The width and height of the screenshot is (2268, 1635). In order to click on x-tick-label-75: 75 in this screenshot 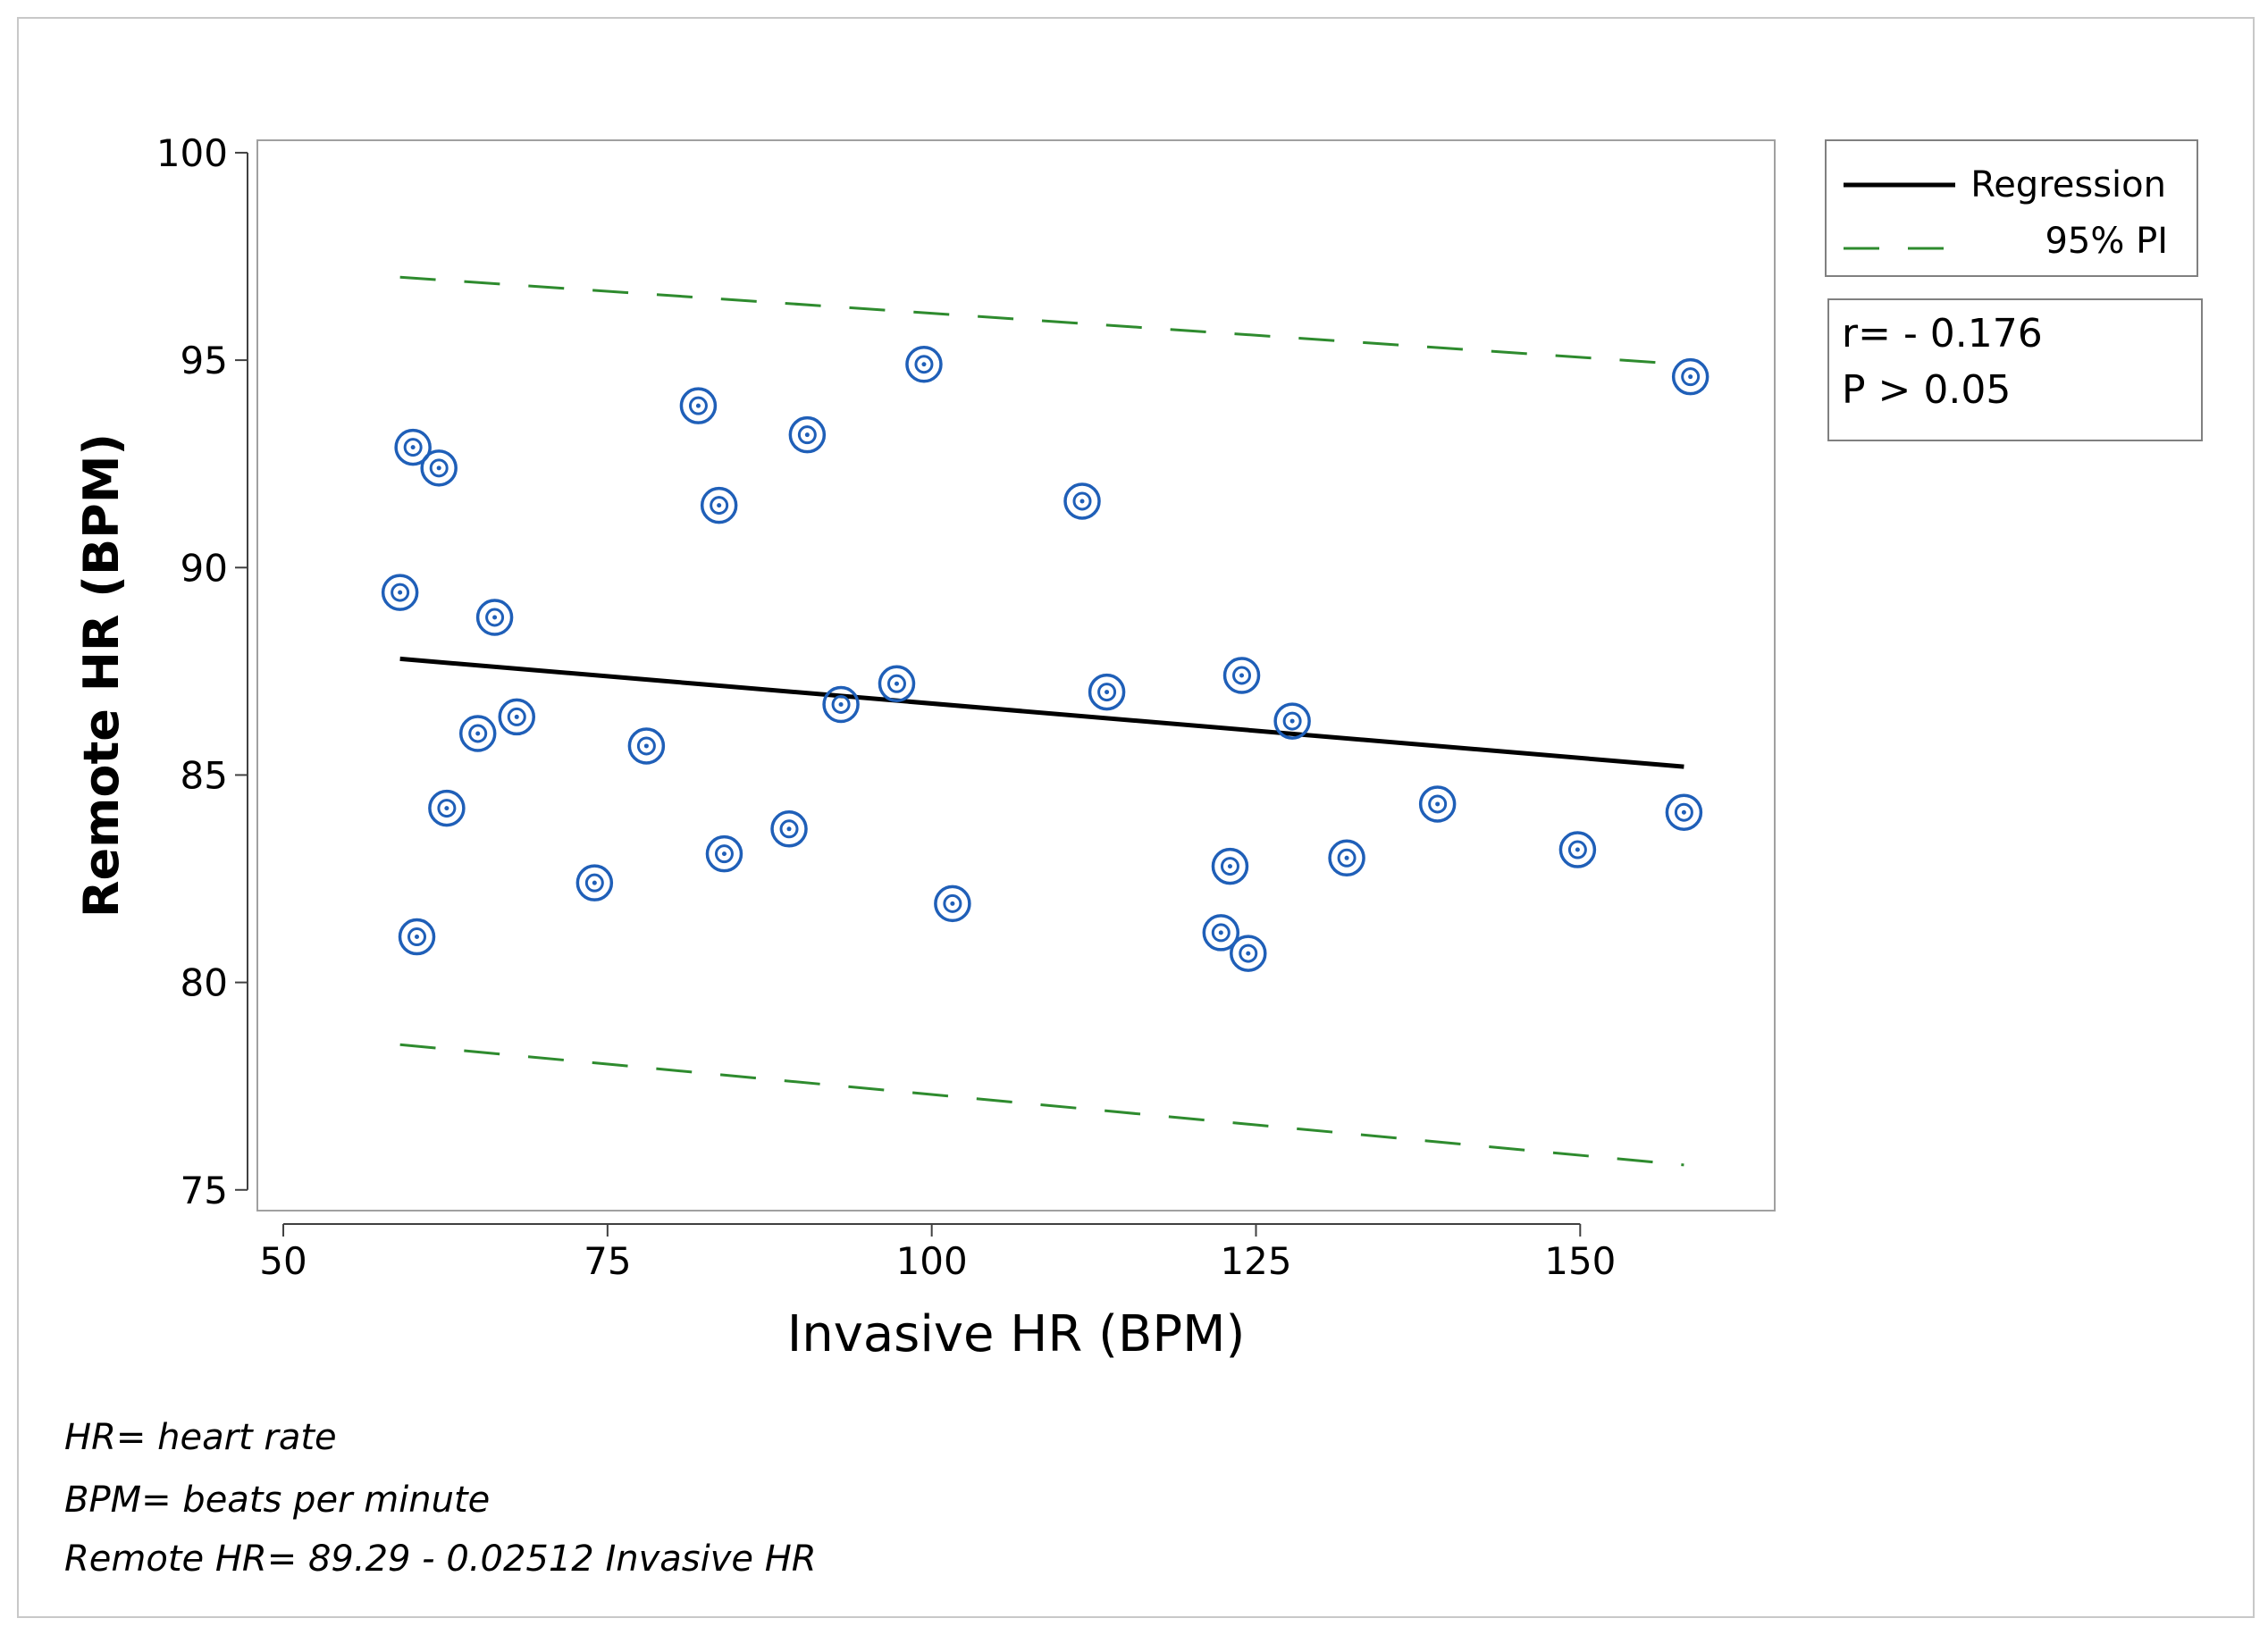, I will do `click(607, 1261)`.